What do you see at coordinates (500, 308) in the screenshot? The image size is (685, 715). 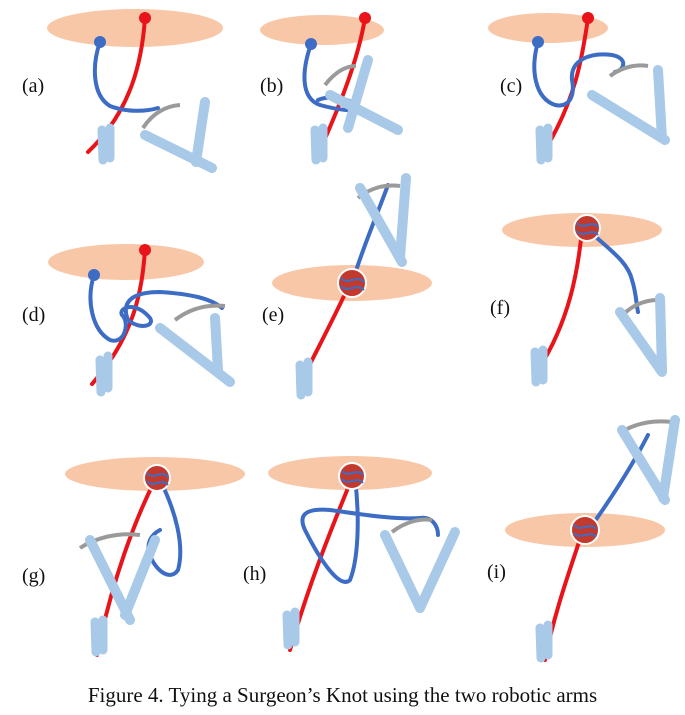 I see `panel-label-f: (f)` at bounding box center [500, 308].